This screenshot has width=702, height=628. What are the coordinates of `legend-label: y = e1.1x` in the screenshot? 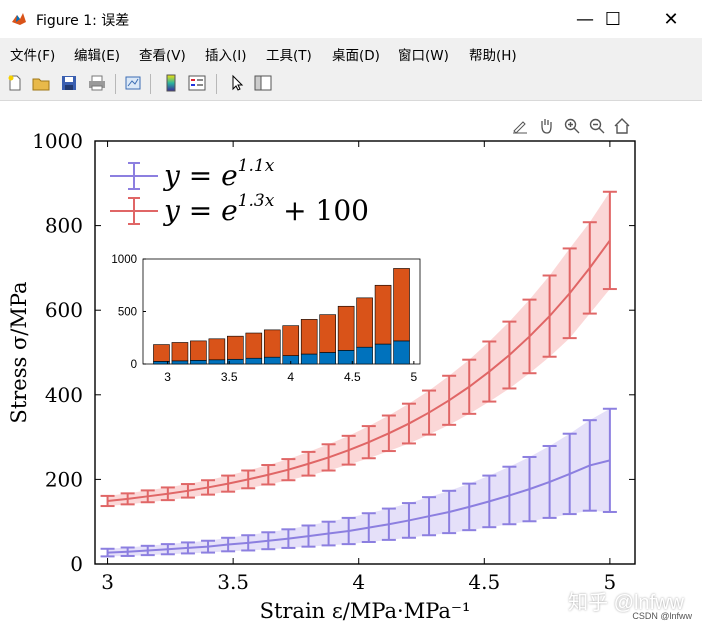 It's located at (218, 174).